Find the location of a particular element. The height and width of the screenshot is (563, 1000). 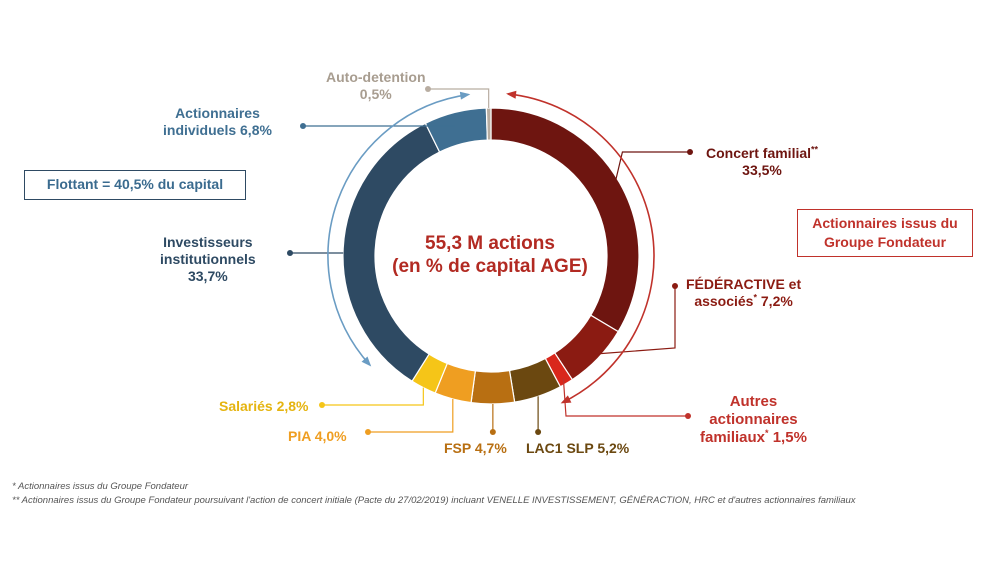

federactive-leader-dot is located at coordinates (675, 286).